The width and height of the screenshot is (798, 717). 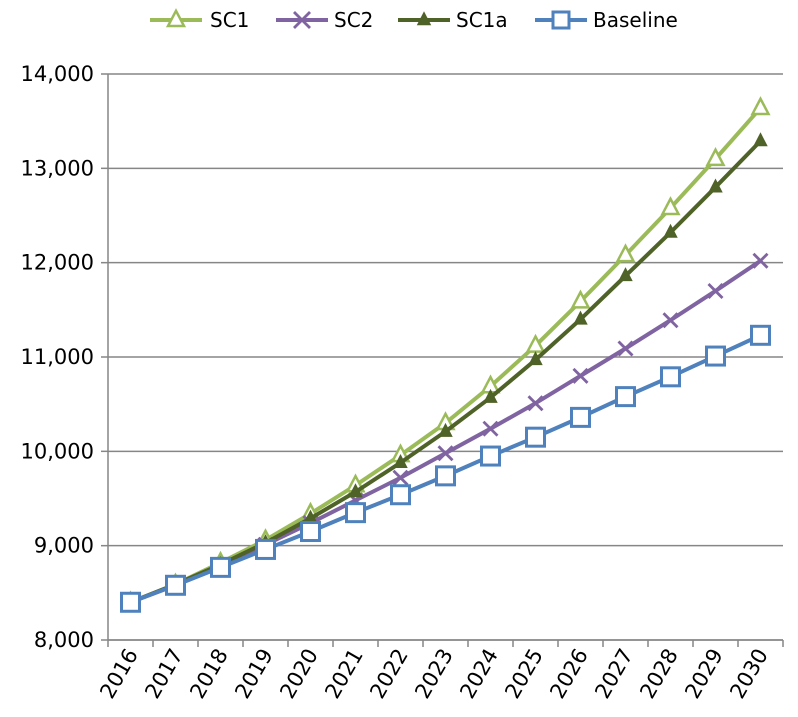 What do you see at coordinates (209, 674) in the screenshot?
I see `x-tick-label: 2018` at bounding box center [209, 674].